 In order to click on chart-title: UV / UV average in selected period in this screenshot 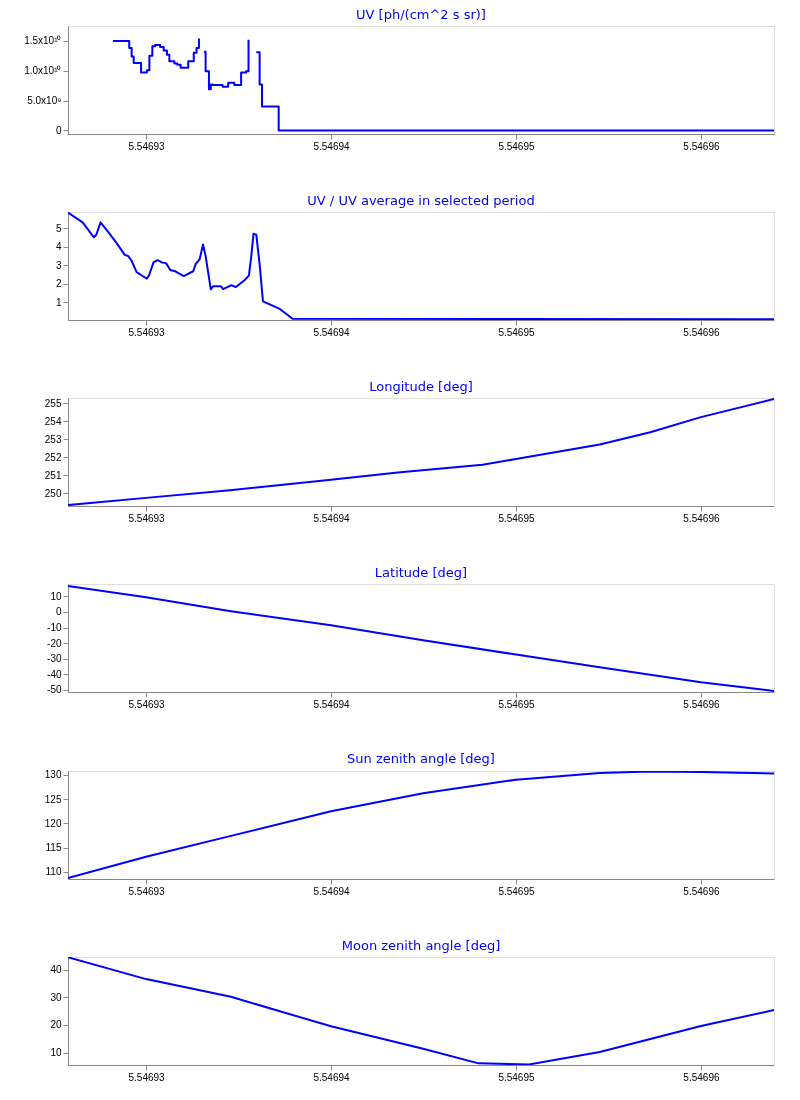, I will do `click(421, 200)`.